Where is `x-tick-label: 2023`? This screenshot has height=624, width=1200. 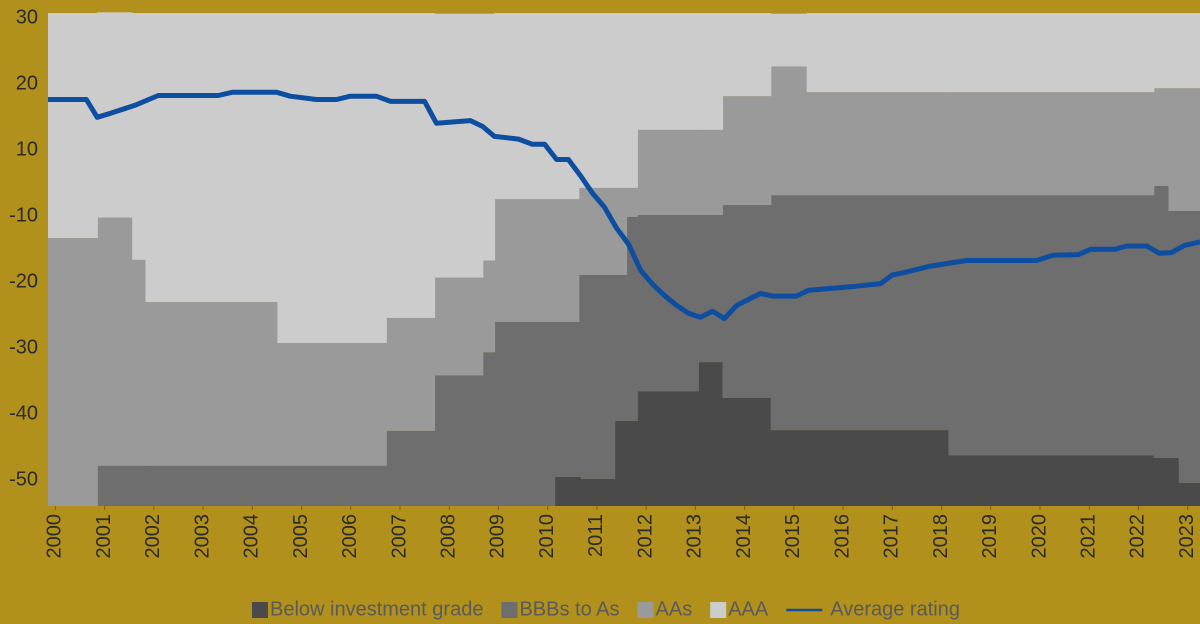 x-tick-label: 2023 is located at coordinates (1187, 536).